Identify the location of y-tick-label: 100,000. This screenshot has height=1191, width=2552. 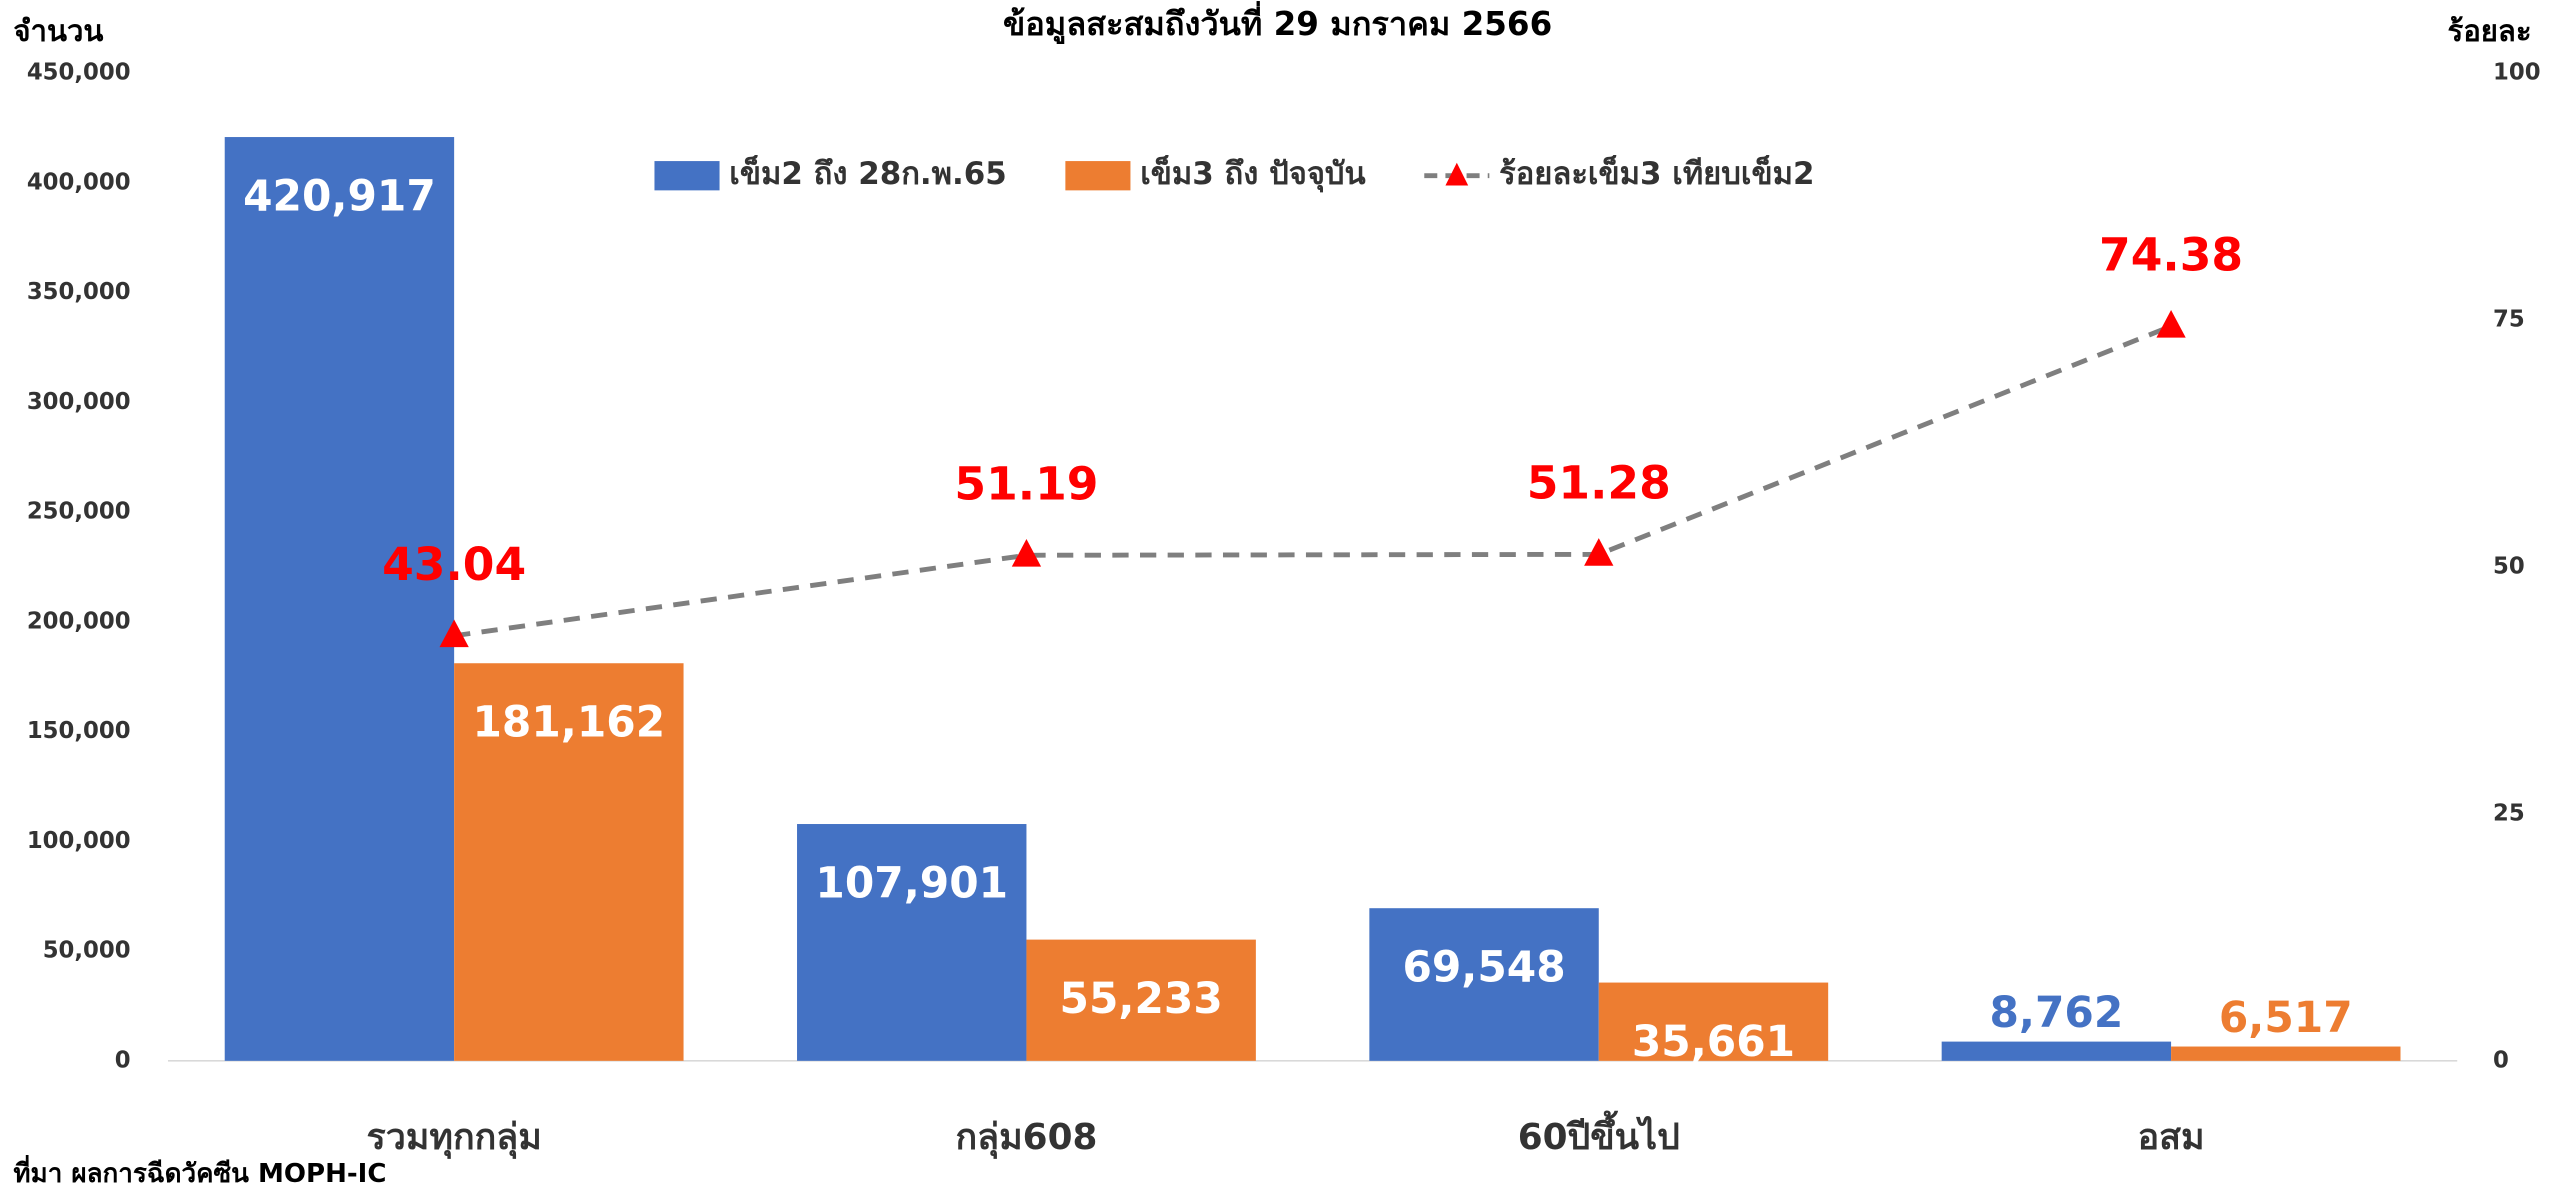
(79, 841).